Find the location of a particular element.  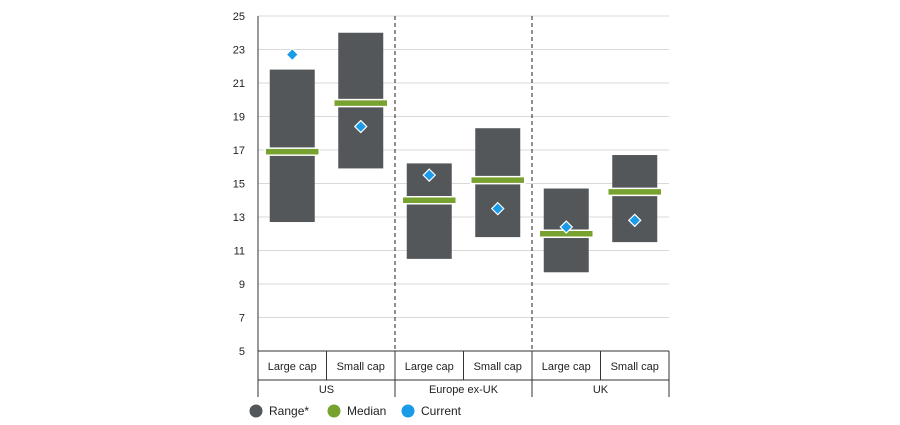

y-tick-label: 21 is located at coordinates (239, 84).